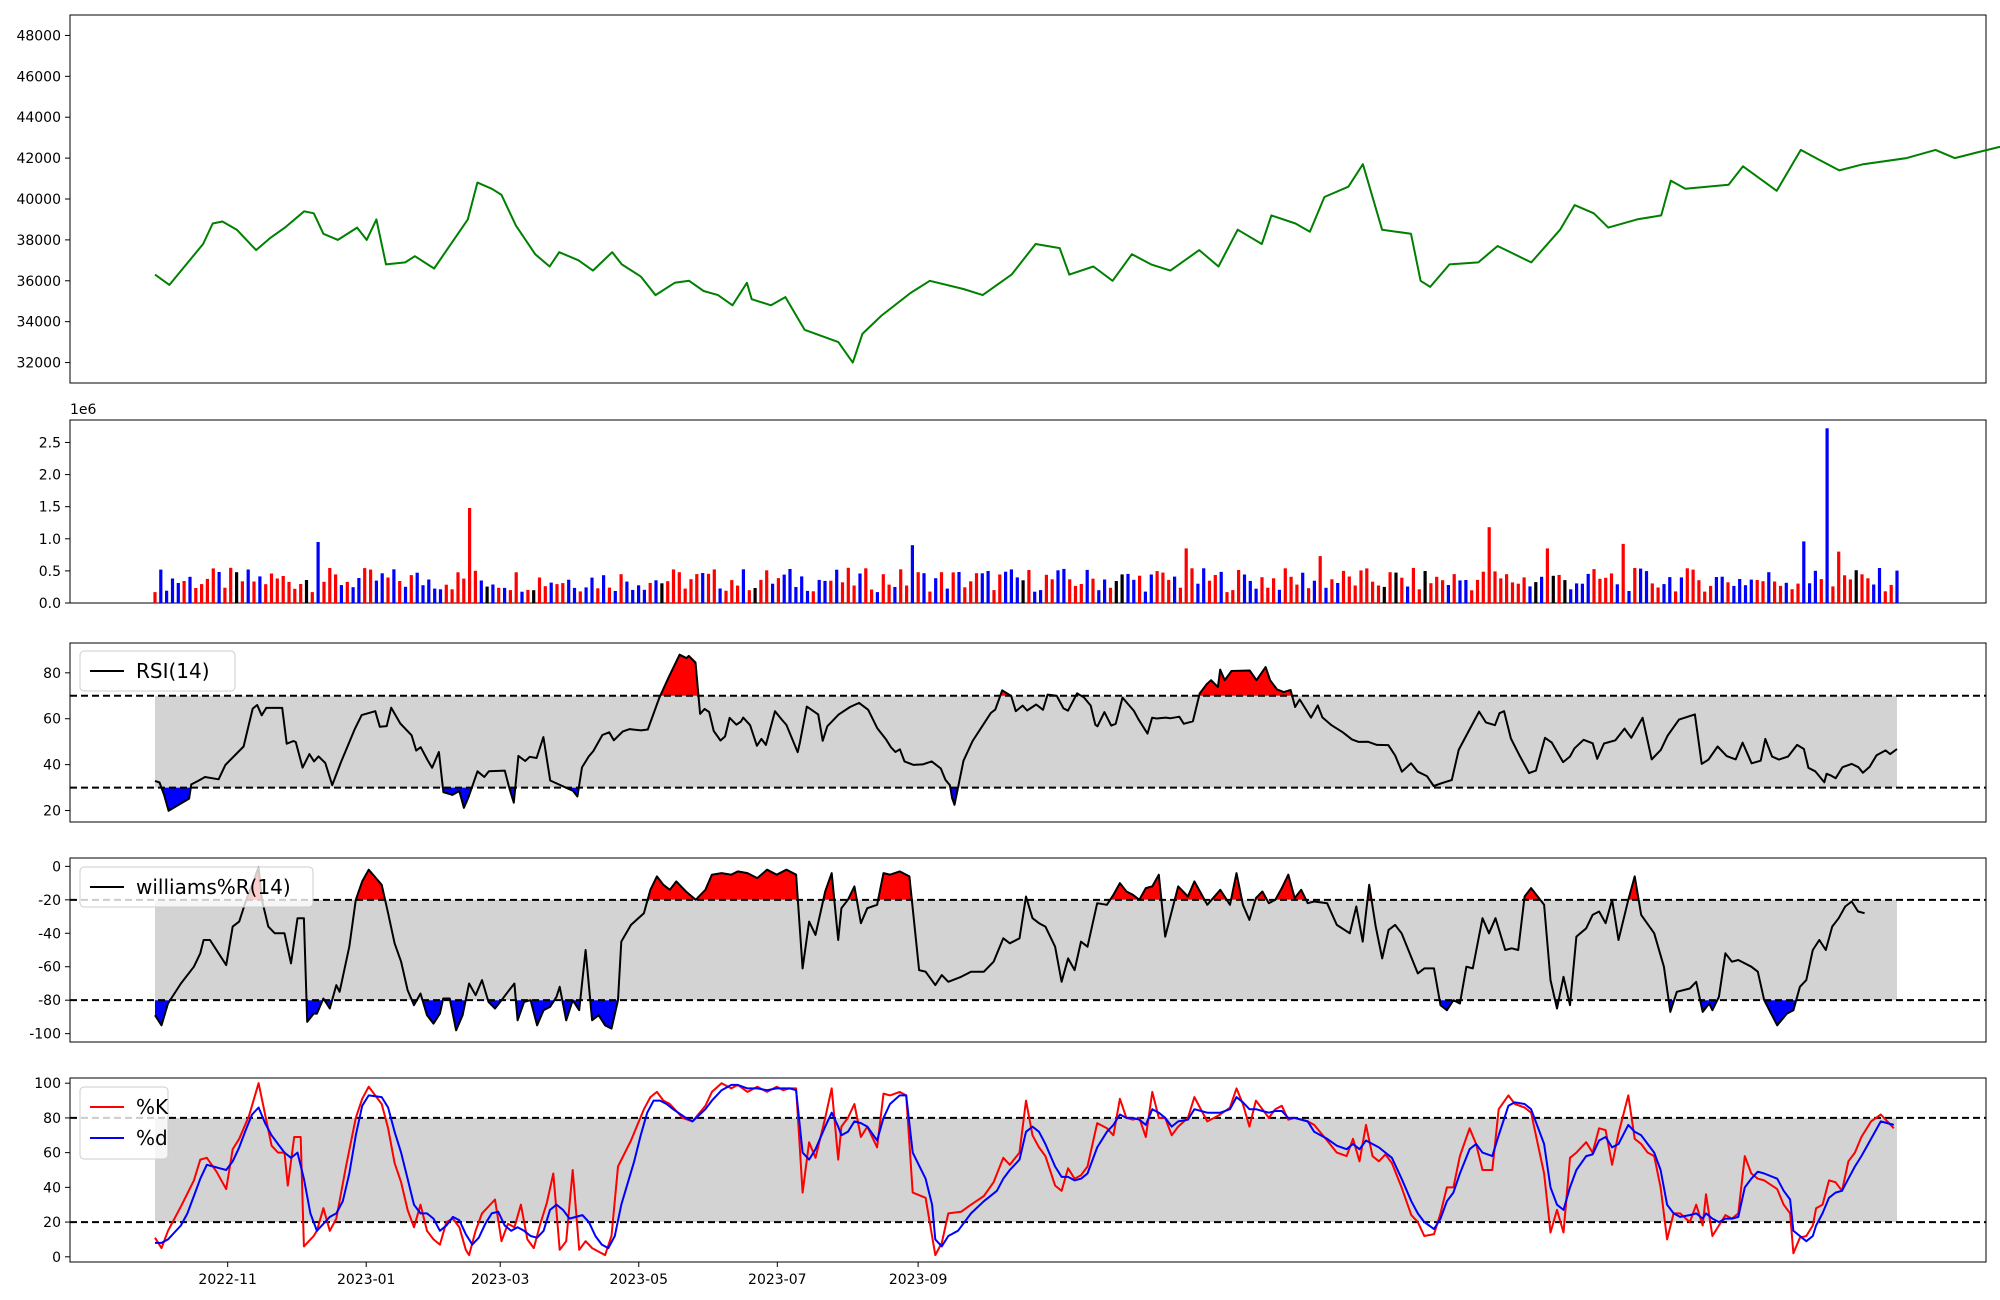 This screenshot has height=1300, width=2000. What do you see at coordinates (1026, 741) in the screenshot?
I see `neutral-band` at bounding box center [1026, 741].